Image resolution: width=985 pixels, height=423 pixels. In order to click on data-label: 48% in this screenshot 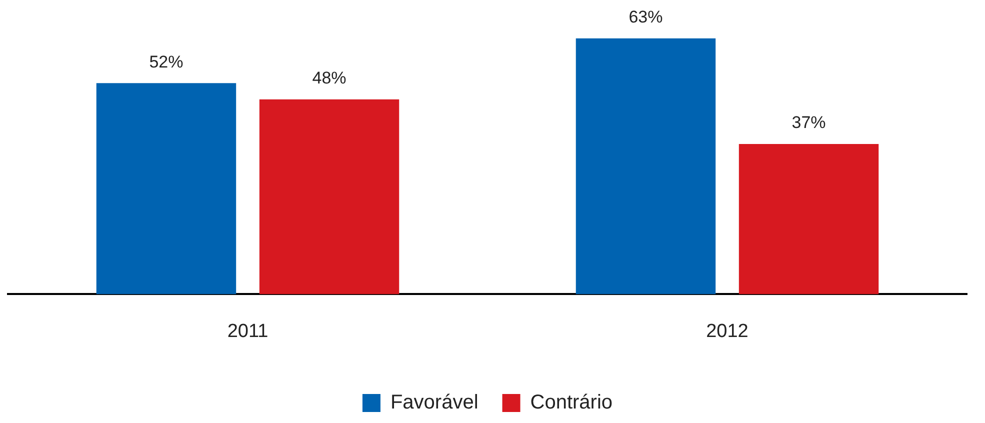, I will do `click(329, 78)`.